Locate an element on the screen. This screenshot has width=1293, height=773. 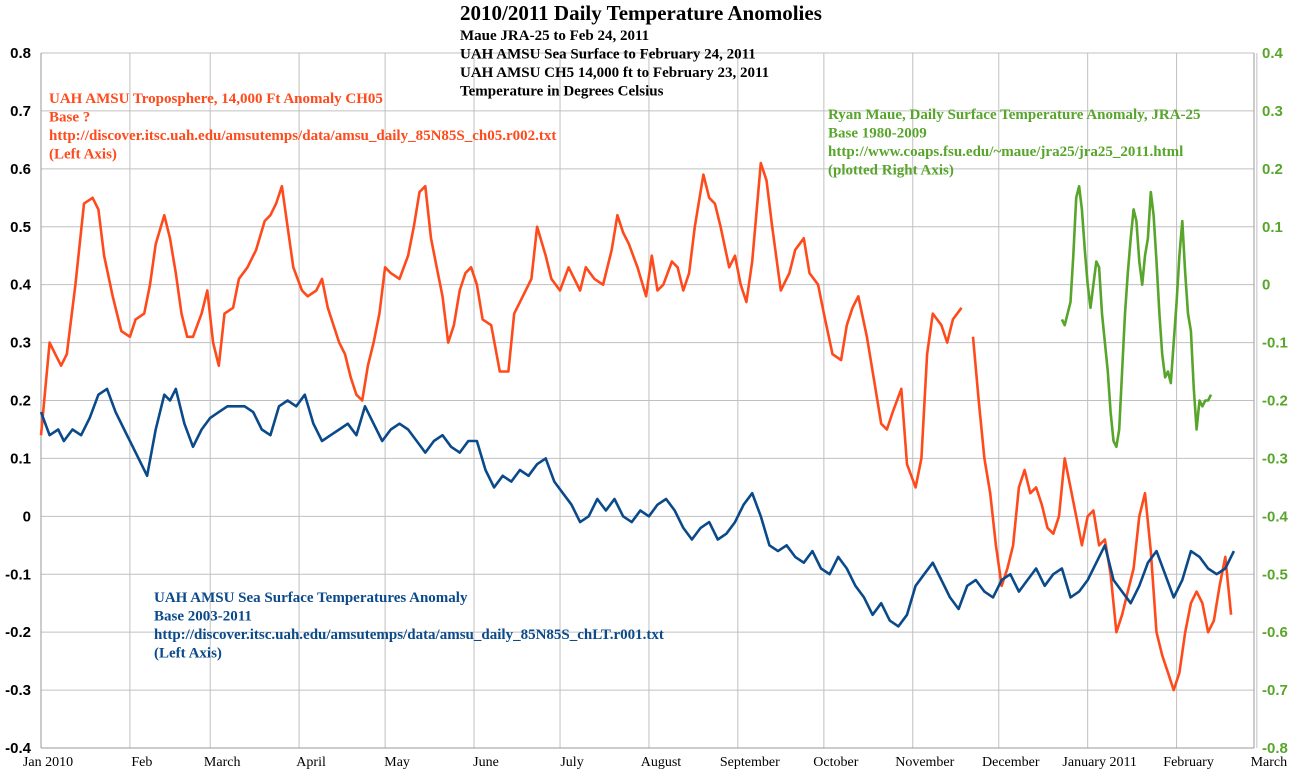
subtitle-line: Temperature in Degrees Celsius is located at coordinates (562, 92).